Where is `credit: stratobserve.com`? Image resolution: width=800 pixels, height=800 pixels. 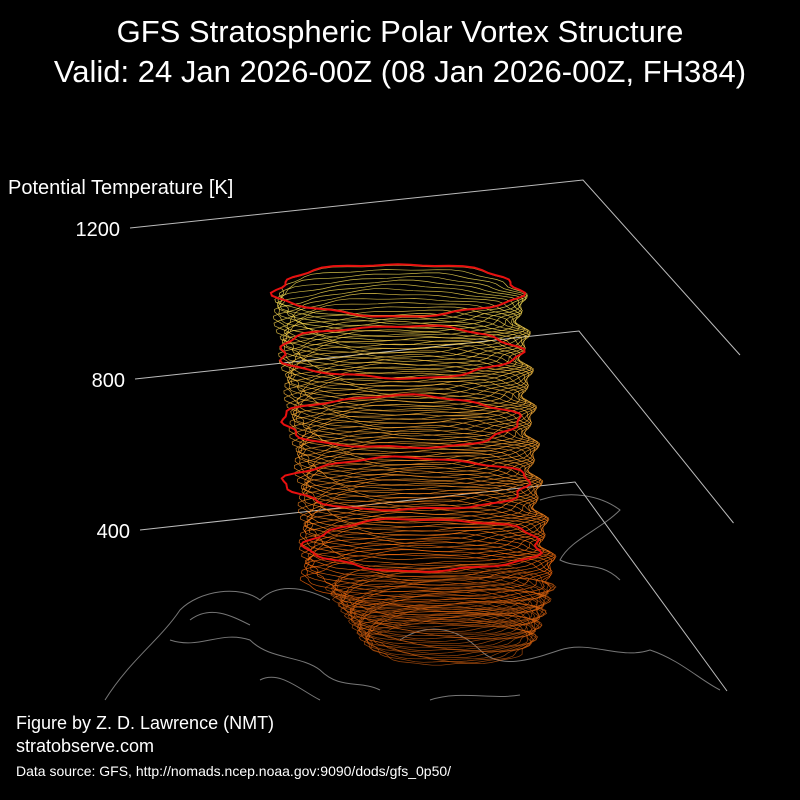 credit: stratobserve.com is located at coordinates (85, 746).